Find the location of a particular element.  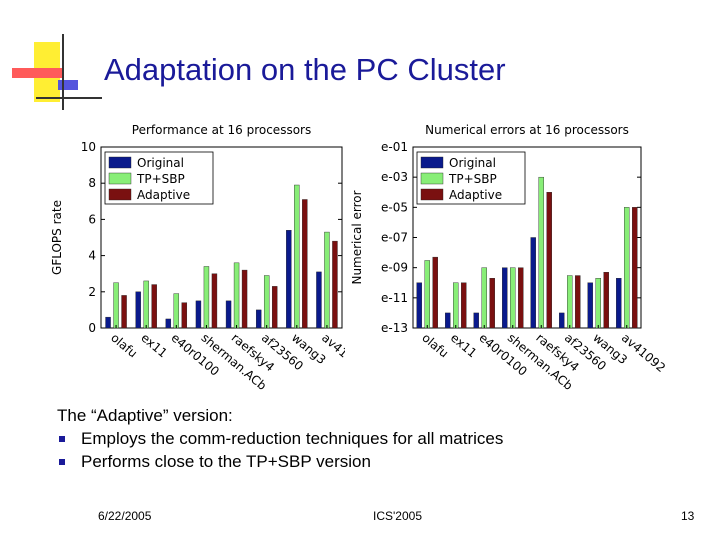

accent-blue-bar is located at coordinates (68, 85).